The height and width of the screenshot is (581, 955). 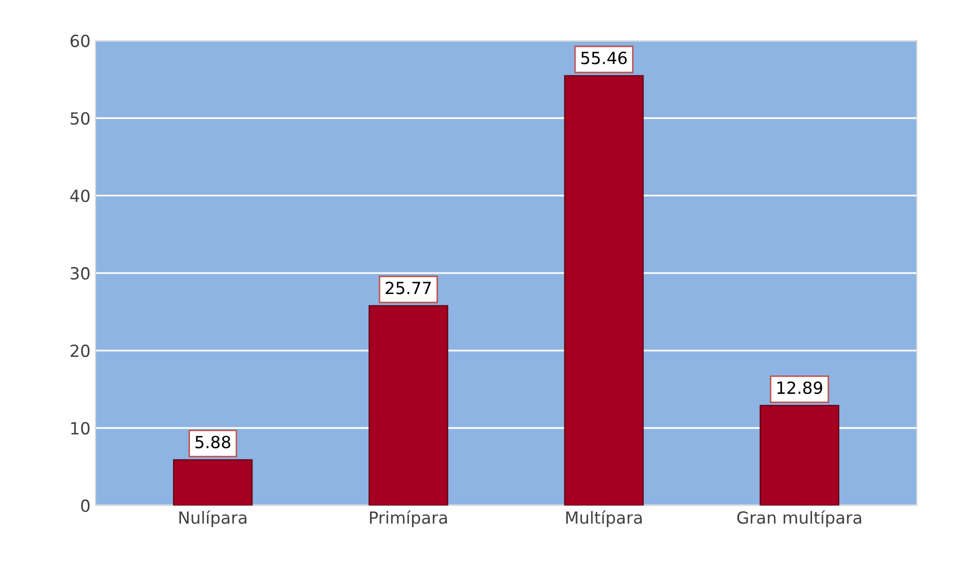 I want to click on data-label: 5.88, so click(x=213, y=442).